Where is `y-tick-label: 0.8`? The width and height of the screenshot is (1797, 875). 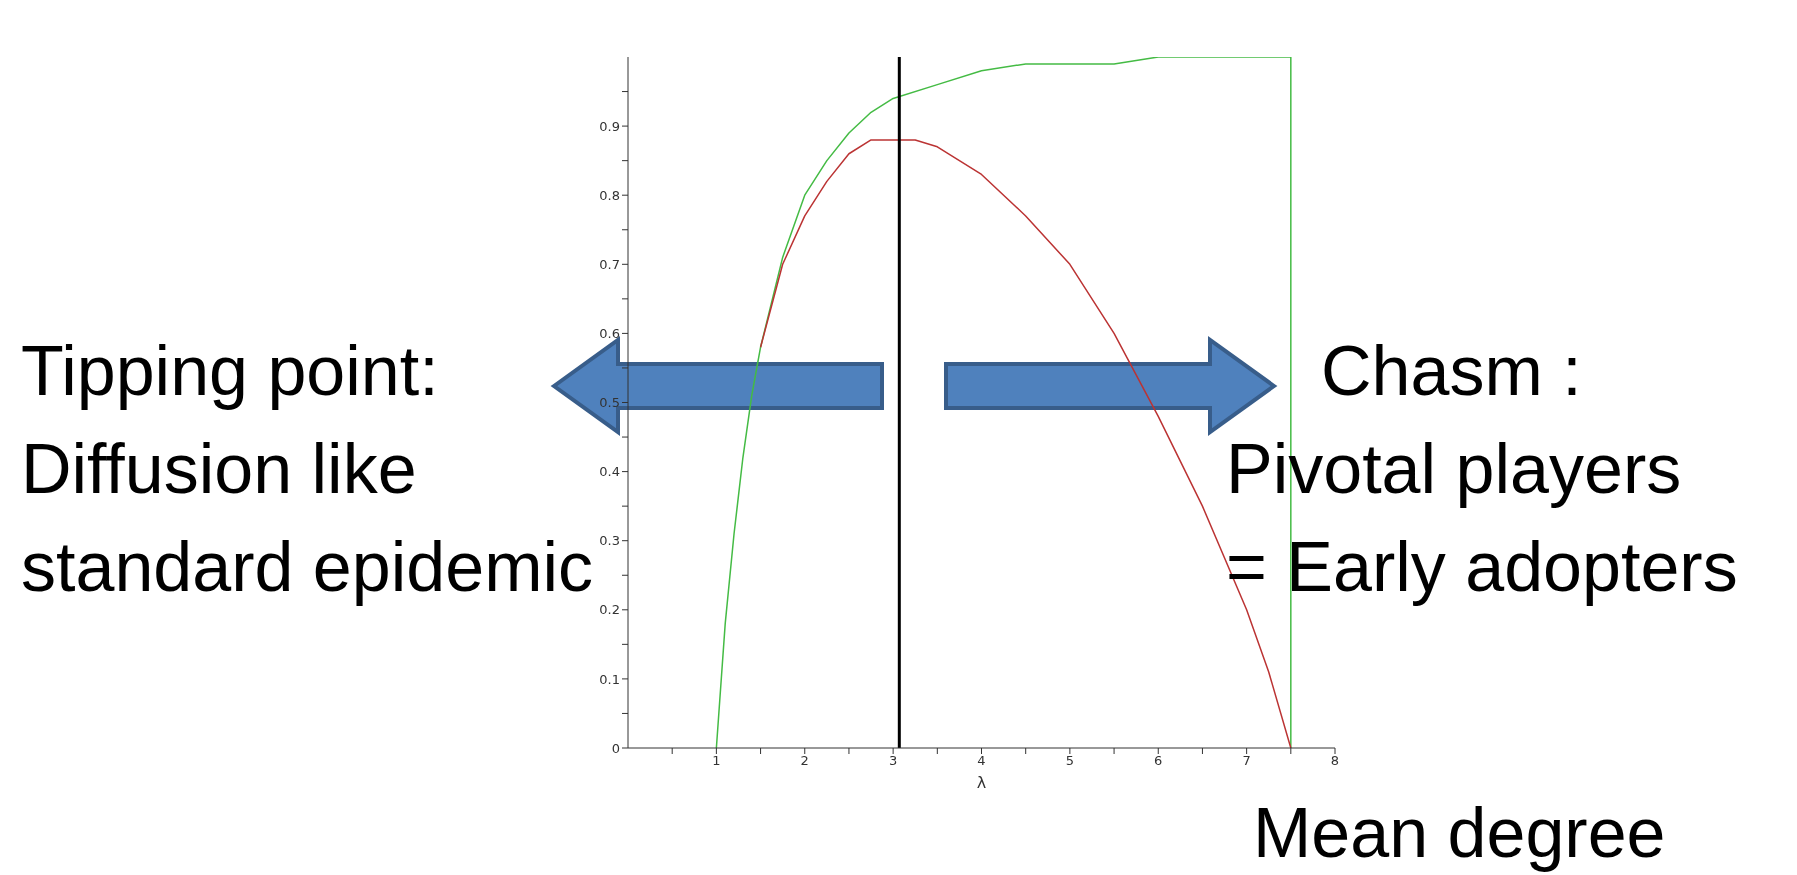 y-tick-label: 0.8 is located at coordinates (609, 195).